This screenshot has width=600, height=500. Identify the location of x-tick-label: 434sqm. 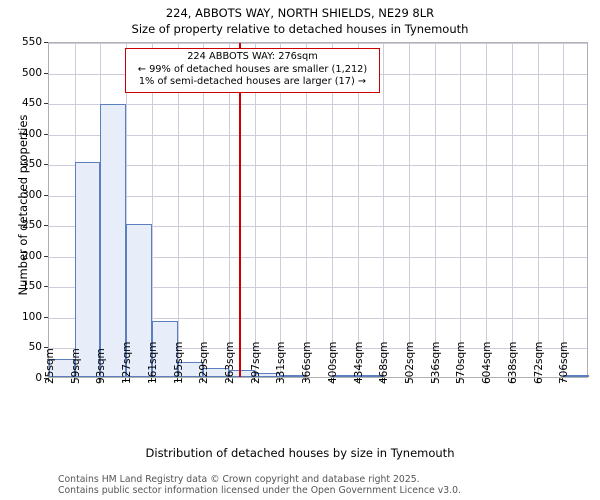
(358, 362).